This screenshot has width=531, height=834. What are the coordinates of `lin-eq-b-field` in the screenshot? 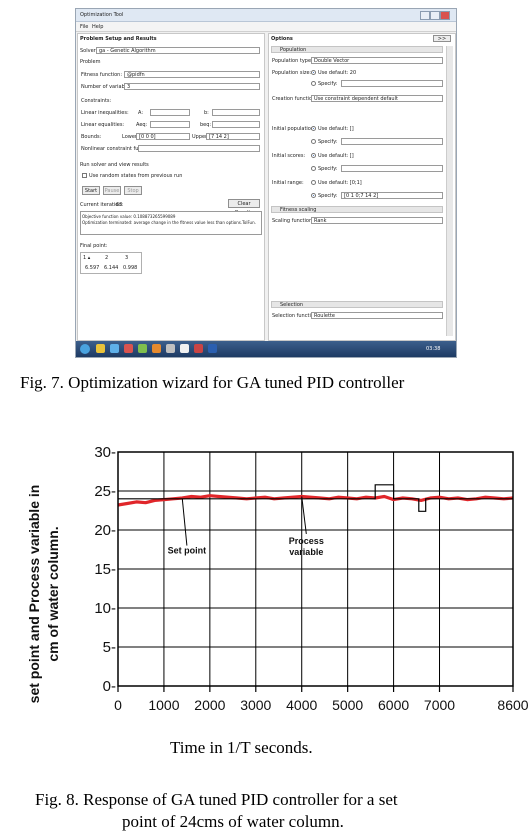 It's located at (236, 124).